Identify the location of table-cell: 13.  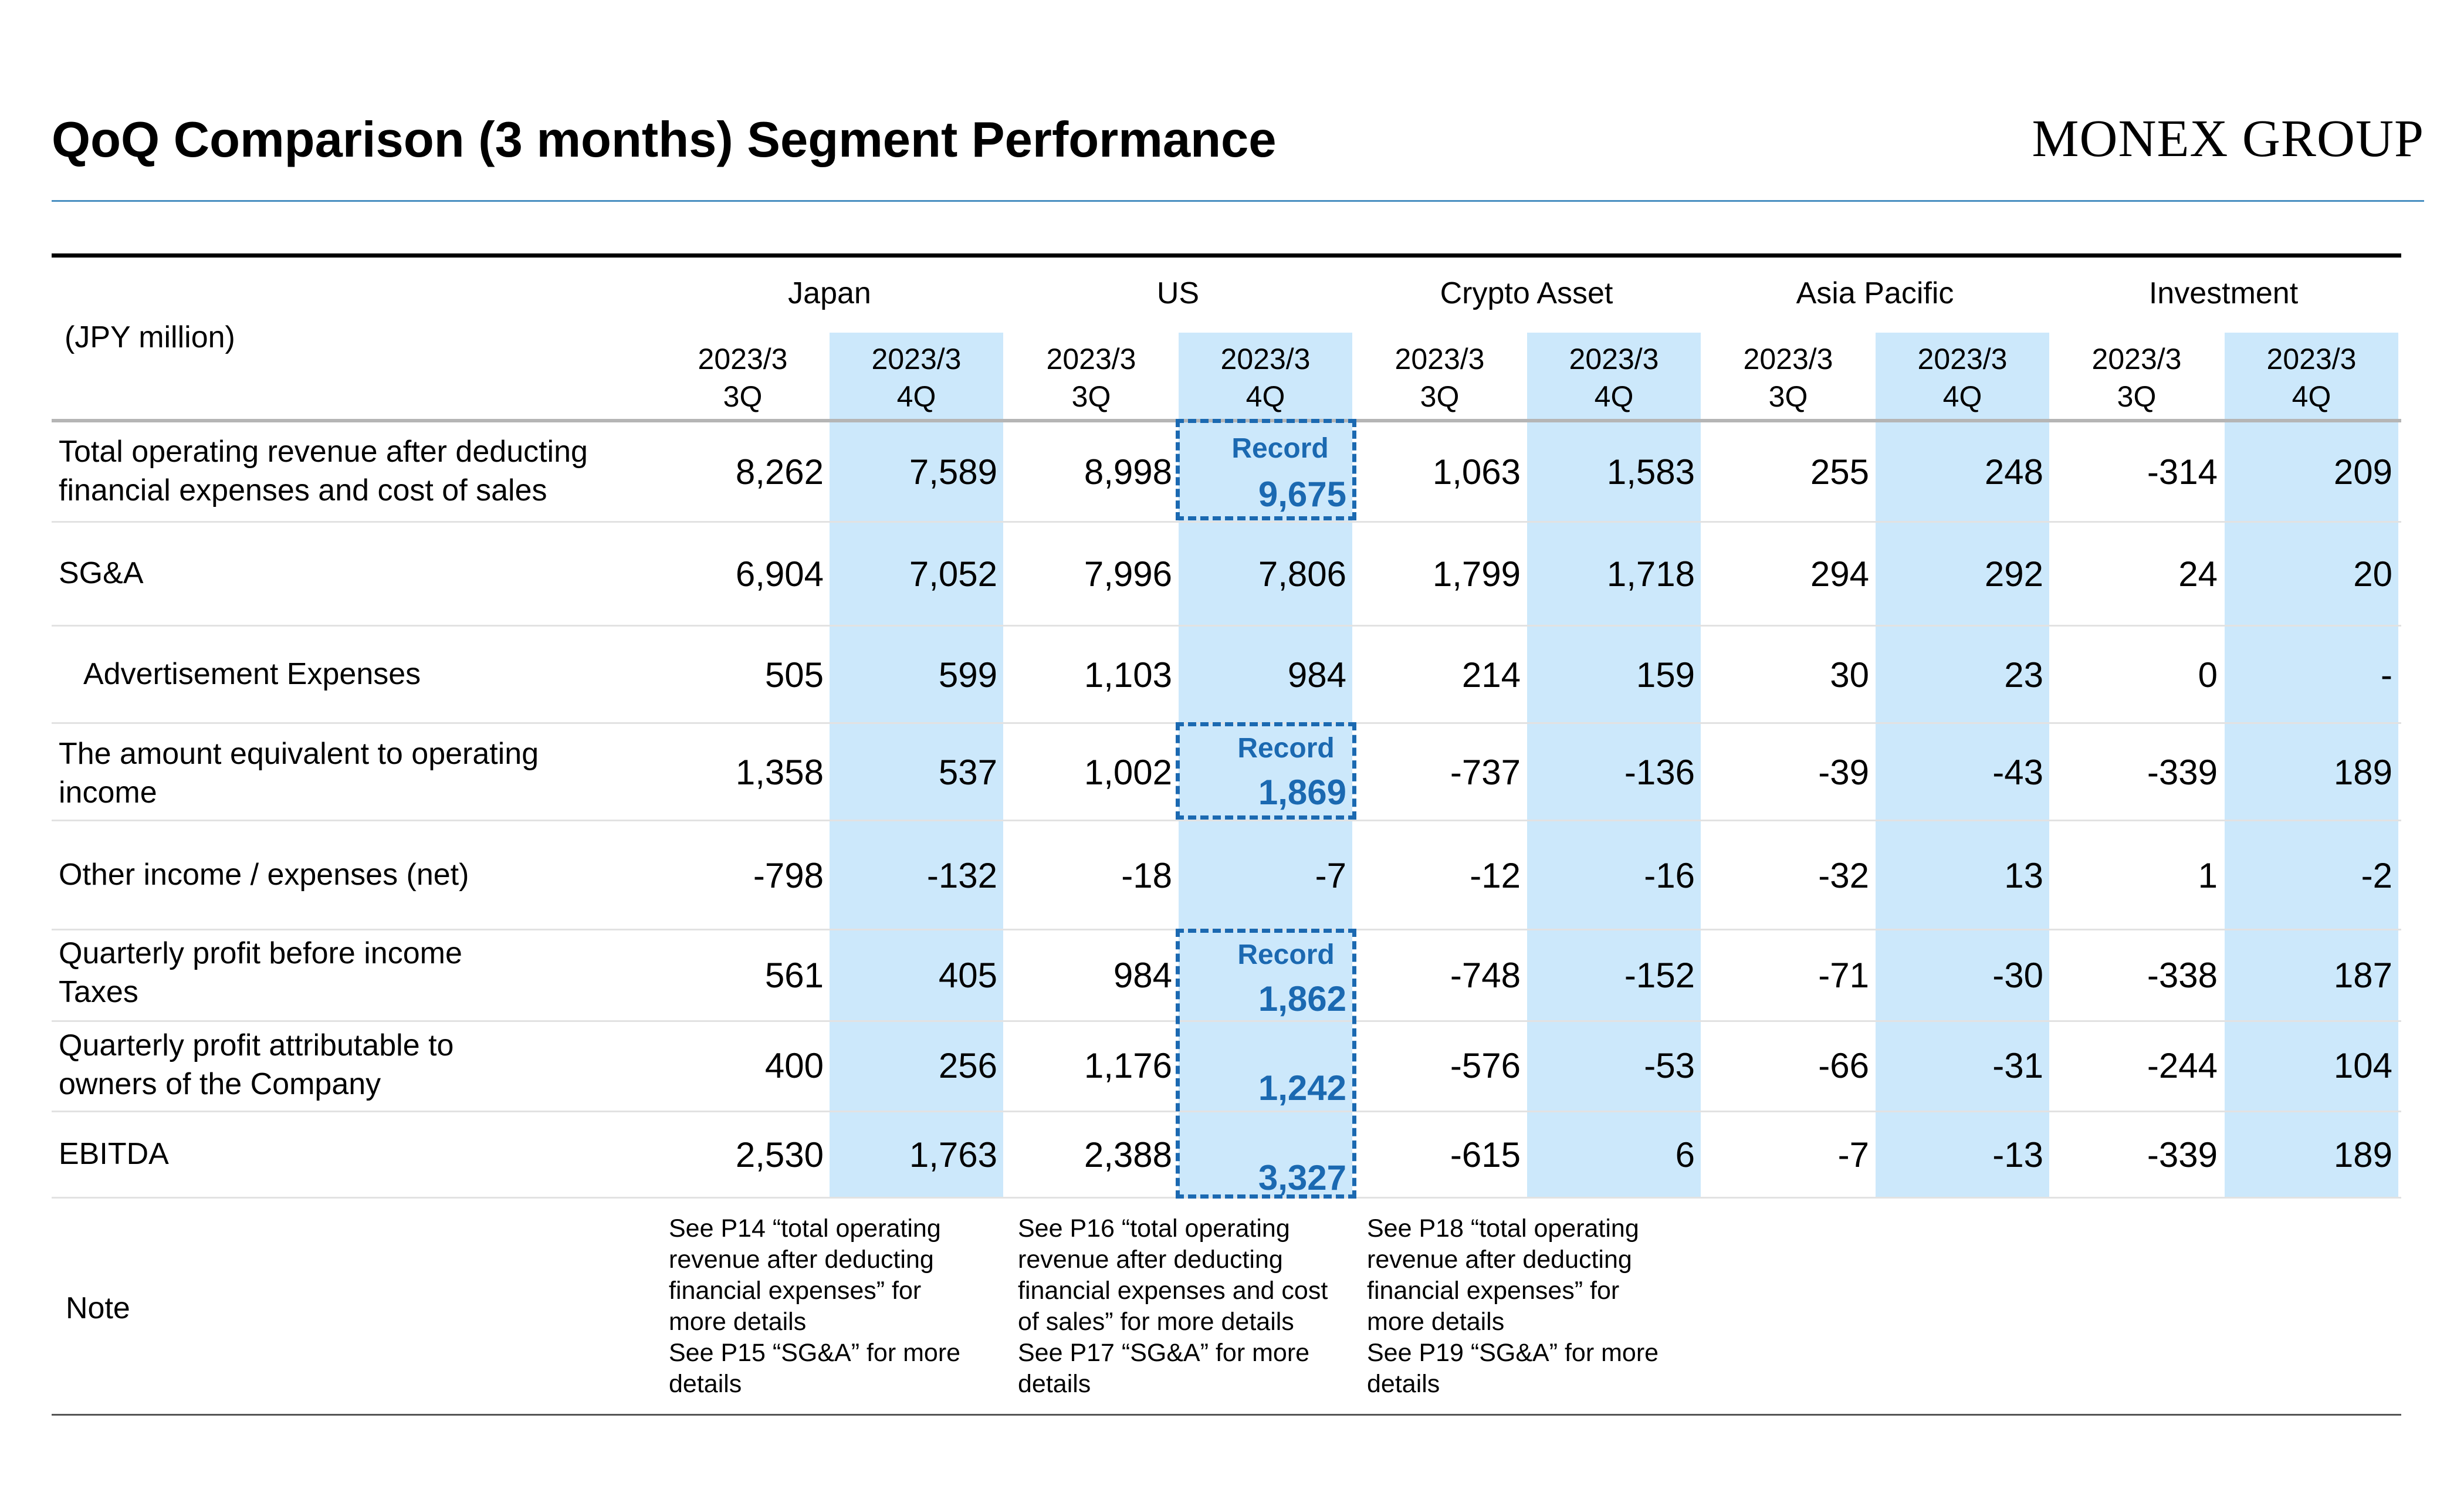
(2024, 875).